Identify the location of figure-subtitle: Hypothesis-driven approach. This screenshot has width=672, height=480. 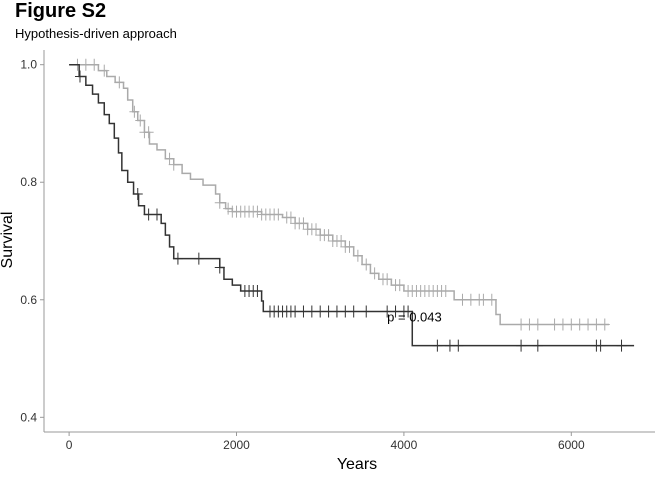
(96, 33).